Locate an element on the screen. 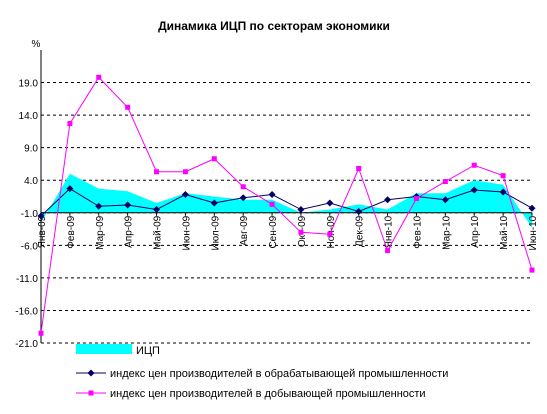  x-tick-label: Июл-09 is located at coordinates (215, 232).